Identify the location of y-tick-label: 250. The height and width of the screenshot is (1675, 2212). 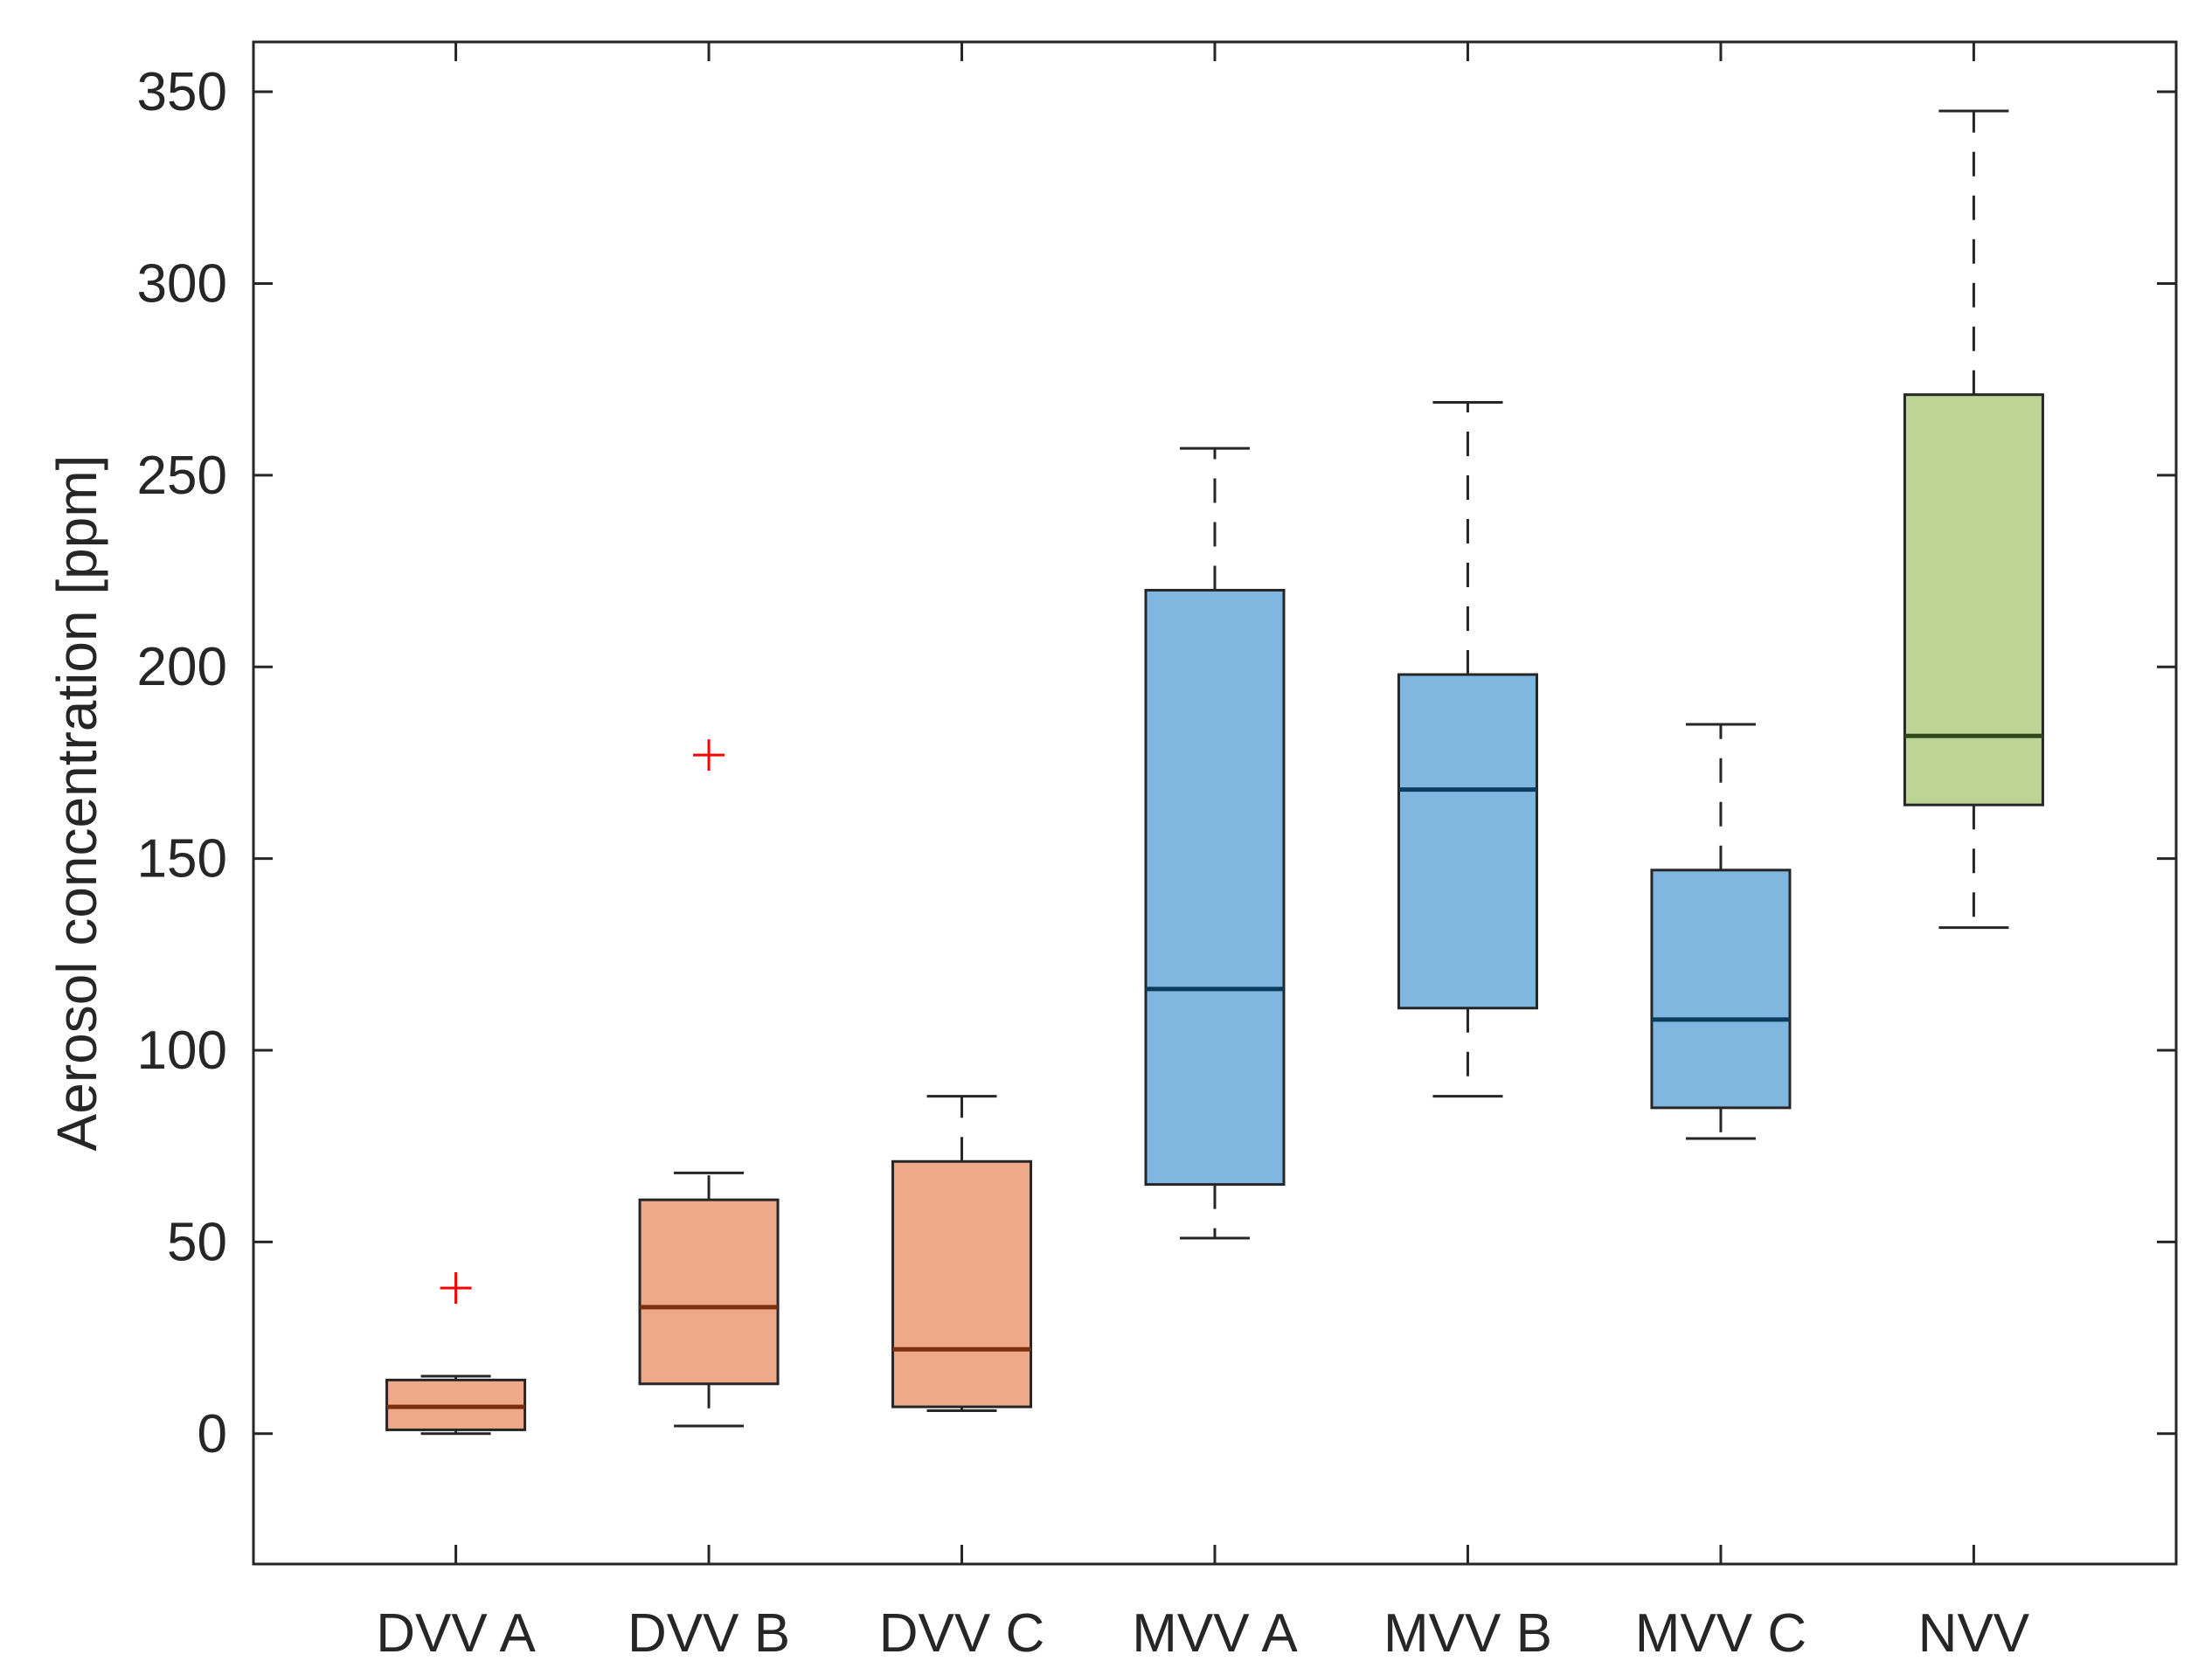
(182, 476).